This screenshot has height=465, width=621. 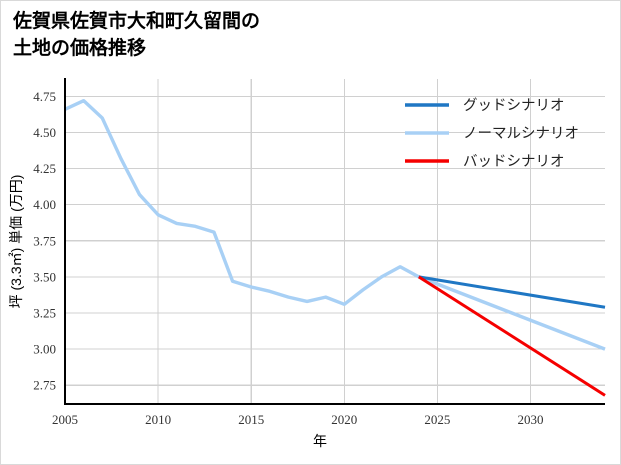 What do you see at coordinates (44, 204) in the screenshot?
I see `y-tick-label: 4.00` at bounding box center [44, 204].